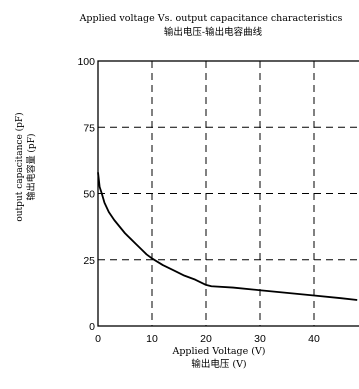  What do you see at coordinates (213, 32) in the screenshot?
I see `chart-subtitle: 输出电压-输出电容曲线` at bounding box center [213, 32].